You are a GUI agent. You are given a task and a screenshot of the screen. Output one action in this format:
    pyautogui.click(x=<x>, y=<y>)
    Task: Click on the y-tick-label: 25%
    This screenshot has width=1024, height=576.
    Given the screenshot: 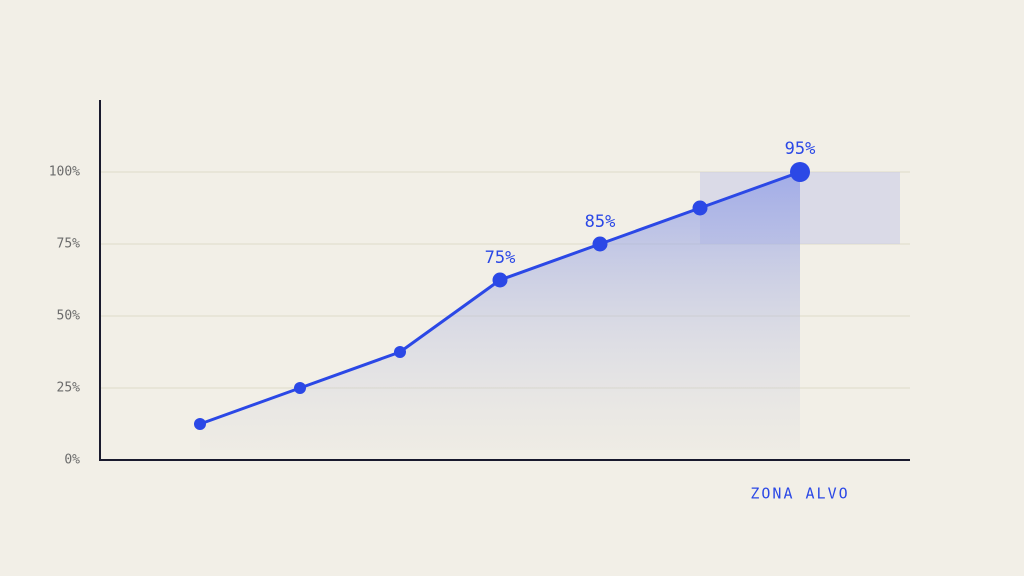 What is the action you would take?
    pyautogui.click(x=69, y=388)
    